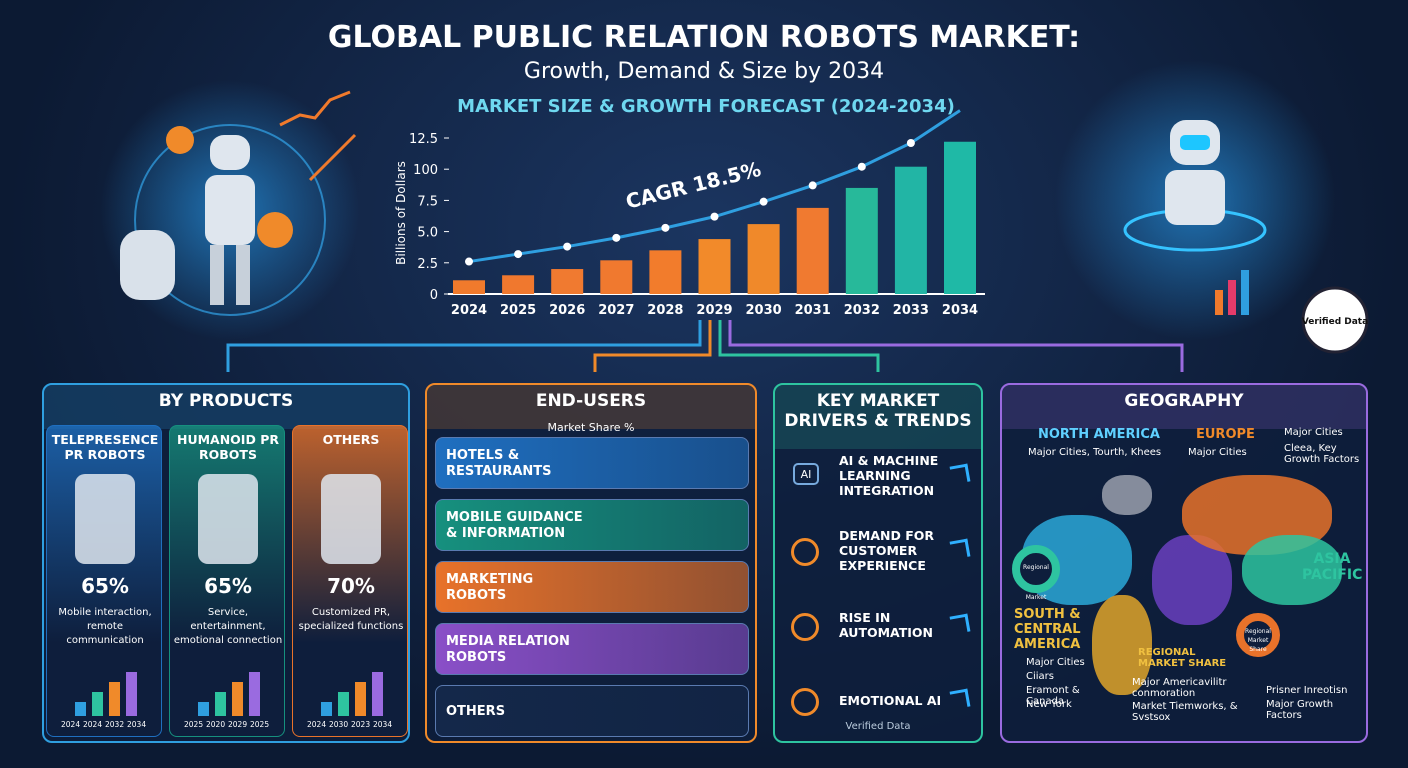 This screenshot has height=768, width=1408. I want to click on driver-label: AI & MACHINE LEARNING INTEGRATION, so click(889, 475).